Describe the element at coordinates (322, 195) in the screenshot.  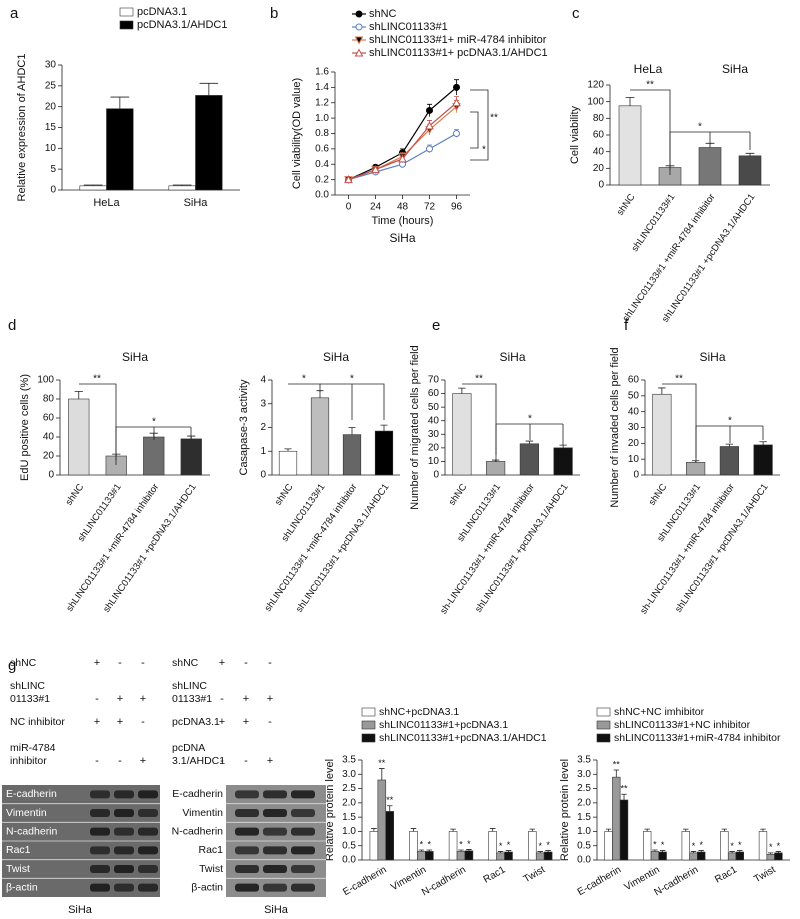
I see `y-tick-label: 0.0` at that location.